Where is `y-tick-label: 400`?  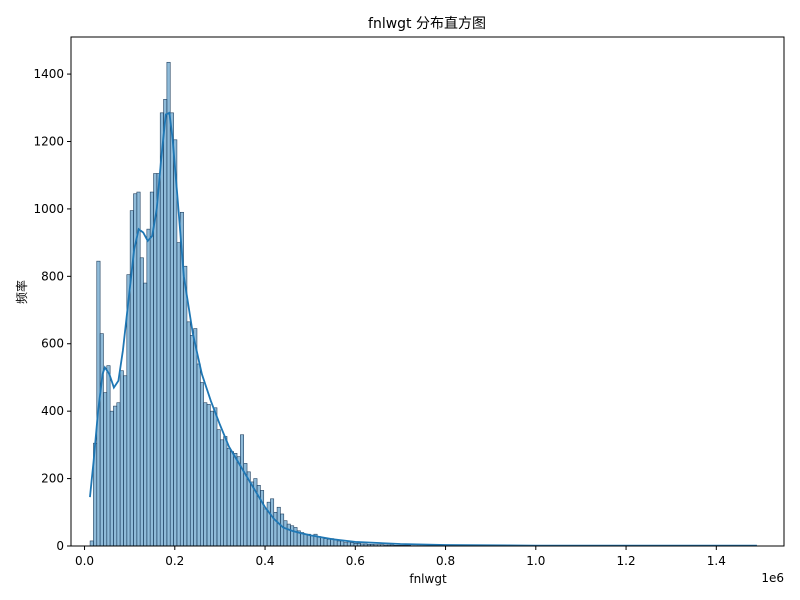
y-tick-label: 400 is located at coordinates (52, 411).